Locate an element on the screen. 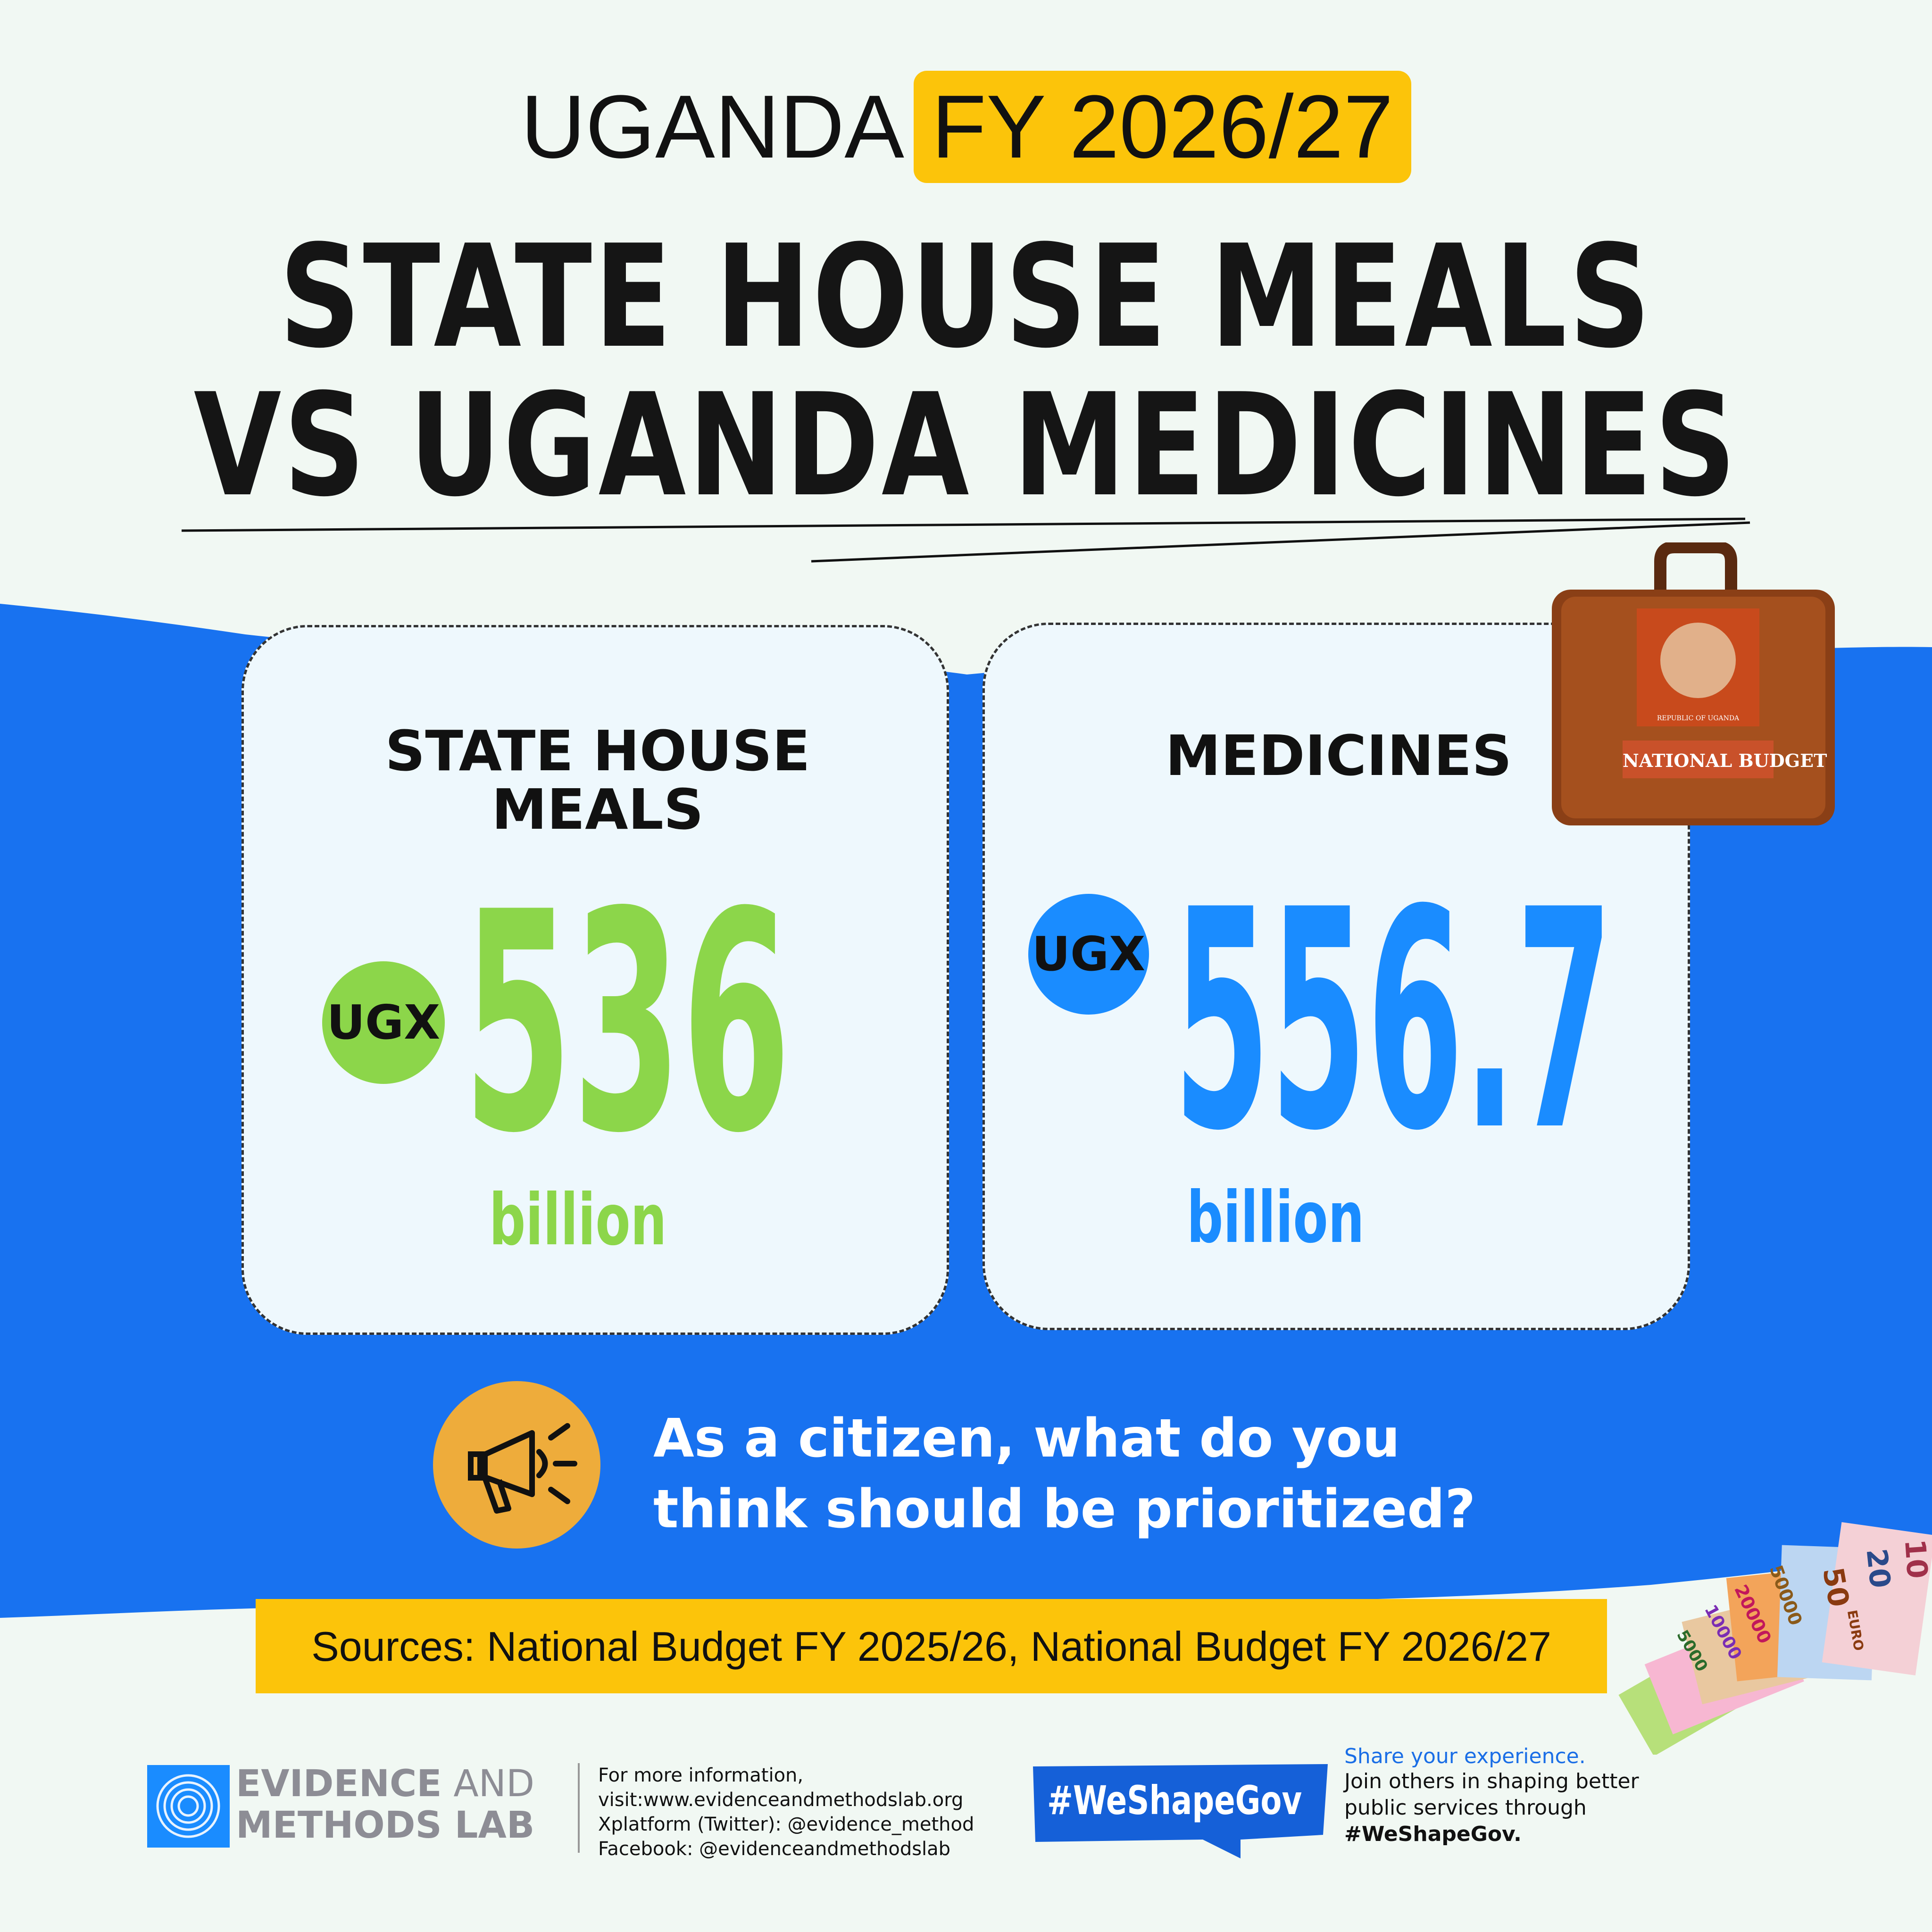 This screenshot has height=1932, width=1932. logo-word-and: AND is located at coordinates (494, 1784).